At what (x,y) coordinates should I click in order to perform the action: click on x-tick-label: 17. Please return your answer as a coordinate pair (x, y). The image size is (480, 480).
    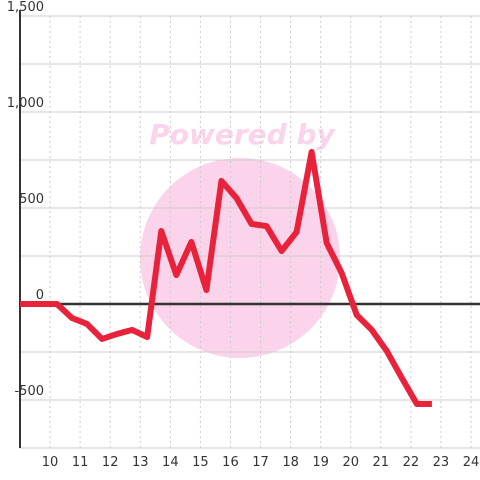
    Looking at the image, I should click on (260, 462).